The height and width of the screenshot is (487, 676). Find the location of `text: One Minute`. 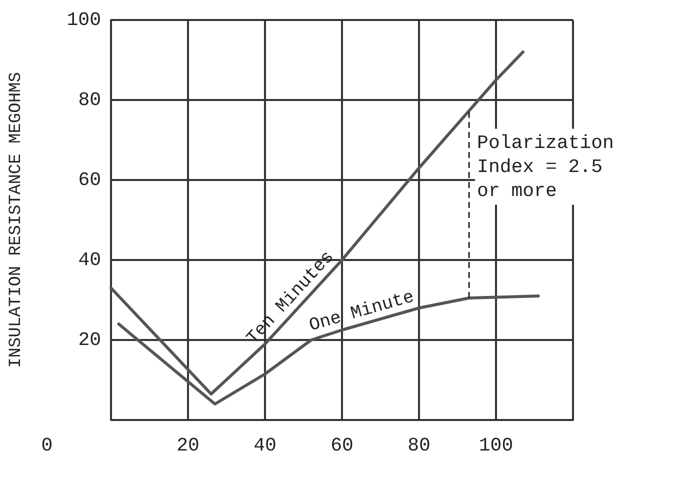

text: One Minute is located at coordinates (361, 311).